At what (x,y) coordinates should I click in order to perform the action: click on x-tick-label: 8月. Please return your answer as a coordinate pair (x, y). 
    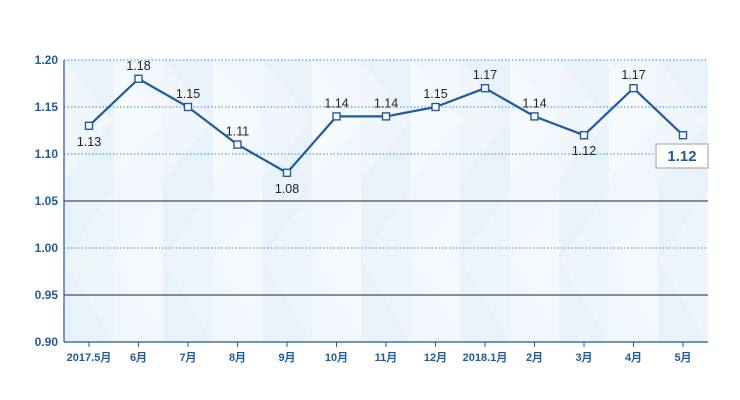
    Looking at the image, I should click on (237, 357).